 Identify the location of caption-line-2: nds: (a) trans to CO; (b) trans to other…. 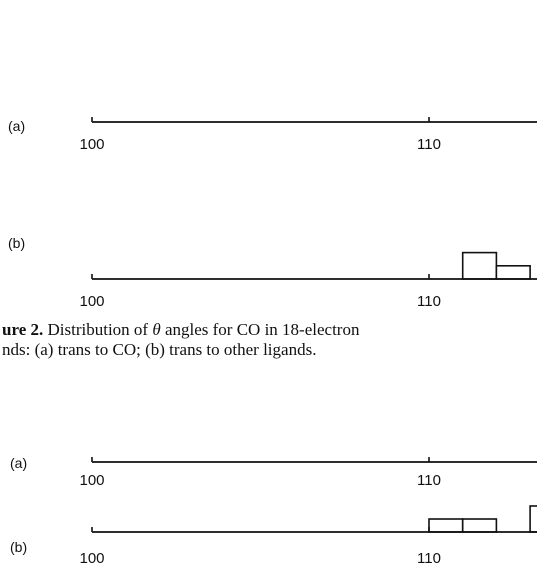
(159, 349).